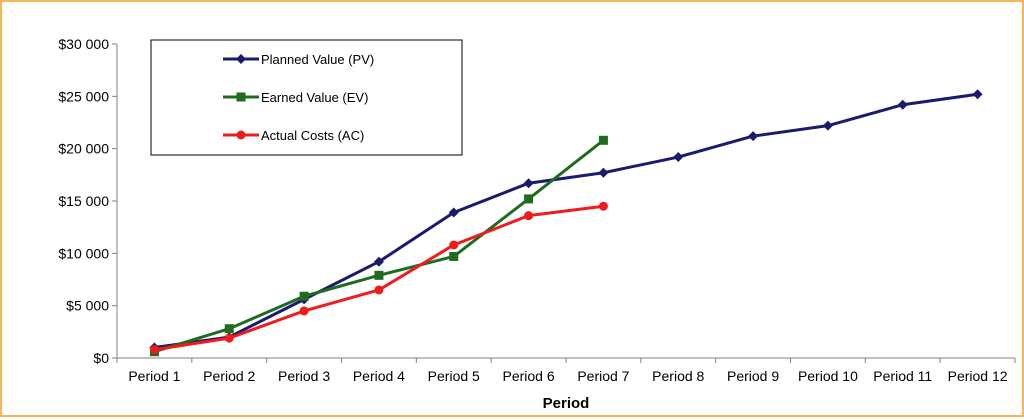  I want to click on x-tick-label: Period 9, so click(753, 376).